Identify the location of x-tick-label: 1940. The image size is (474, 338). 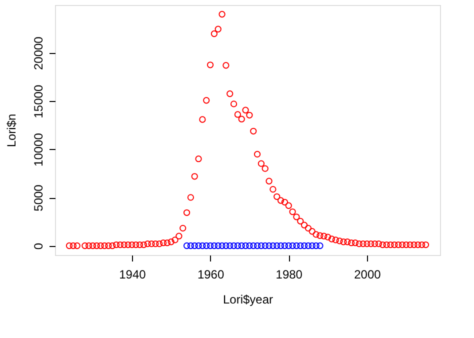
(132, 275).